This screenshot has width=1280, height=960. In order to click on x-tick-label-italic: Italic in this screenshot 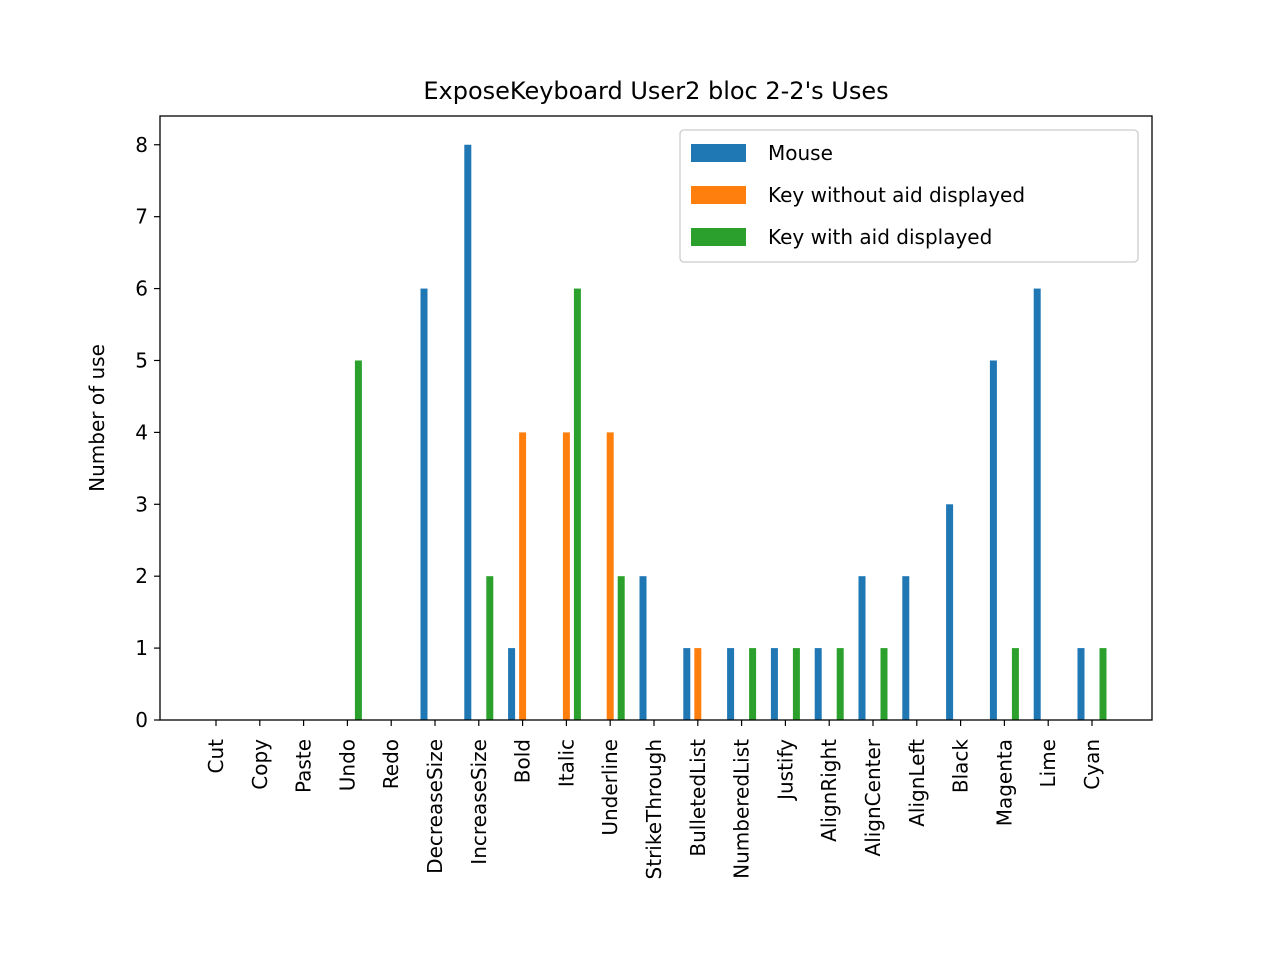, I will do `click(566, 763)`.